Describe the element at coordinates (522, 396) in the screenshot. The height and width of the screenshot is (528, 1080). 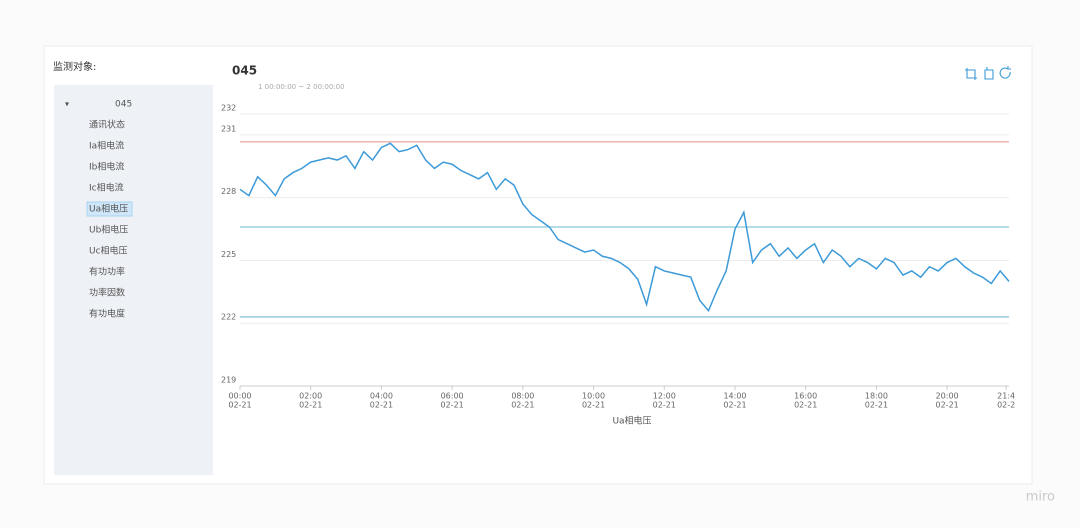
I see `x-tick-label: 08:00` at that location.